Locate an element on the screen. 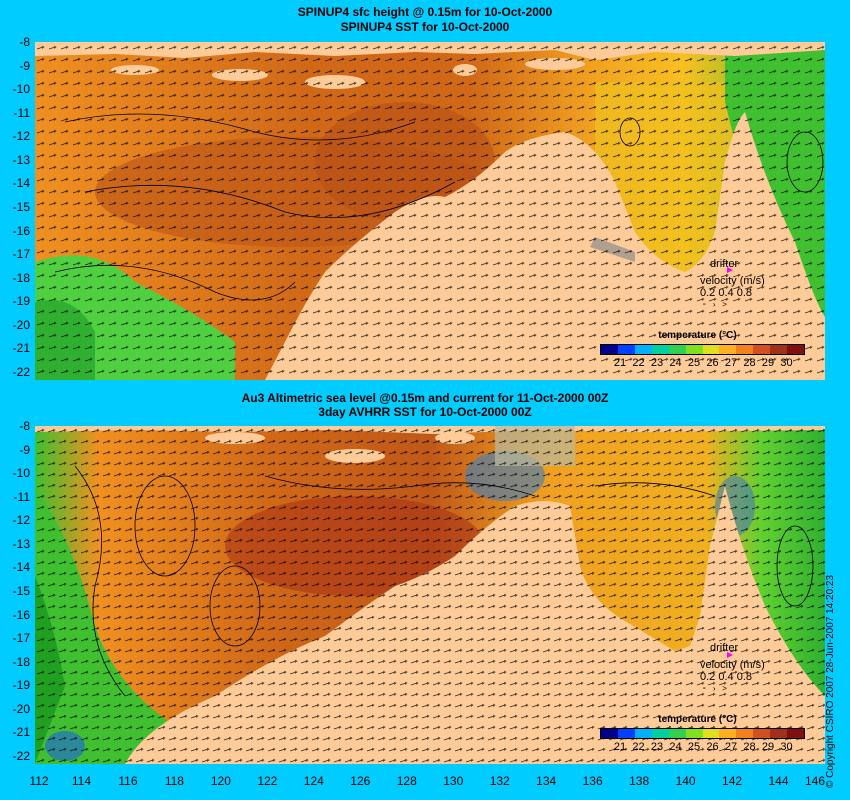 This screenshot has width=850, height=800. x-tick-label: 136 is located at coordinates (592, 781).